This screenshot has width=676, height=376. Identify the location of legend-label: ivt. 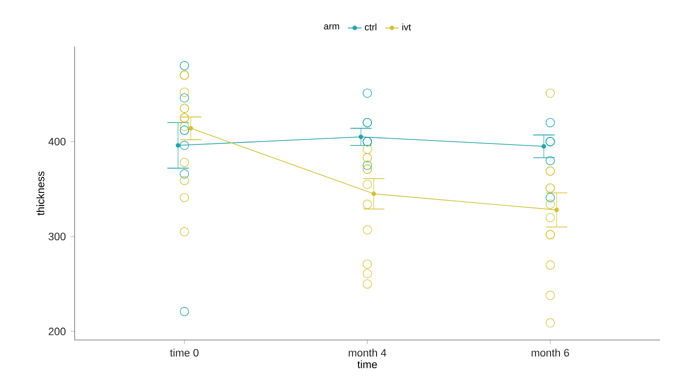
(406, 27).